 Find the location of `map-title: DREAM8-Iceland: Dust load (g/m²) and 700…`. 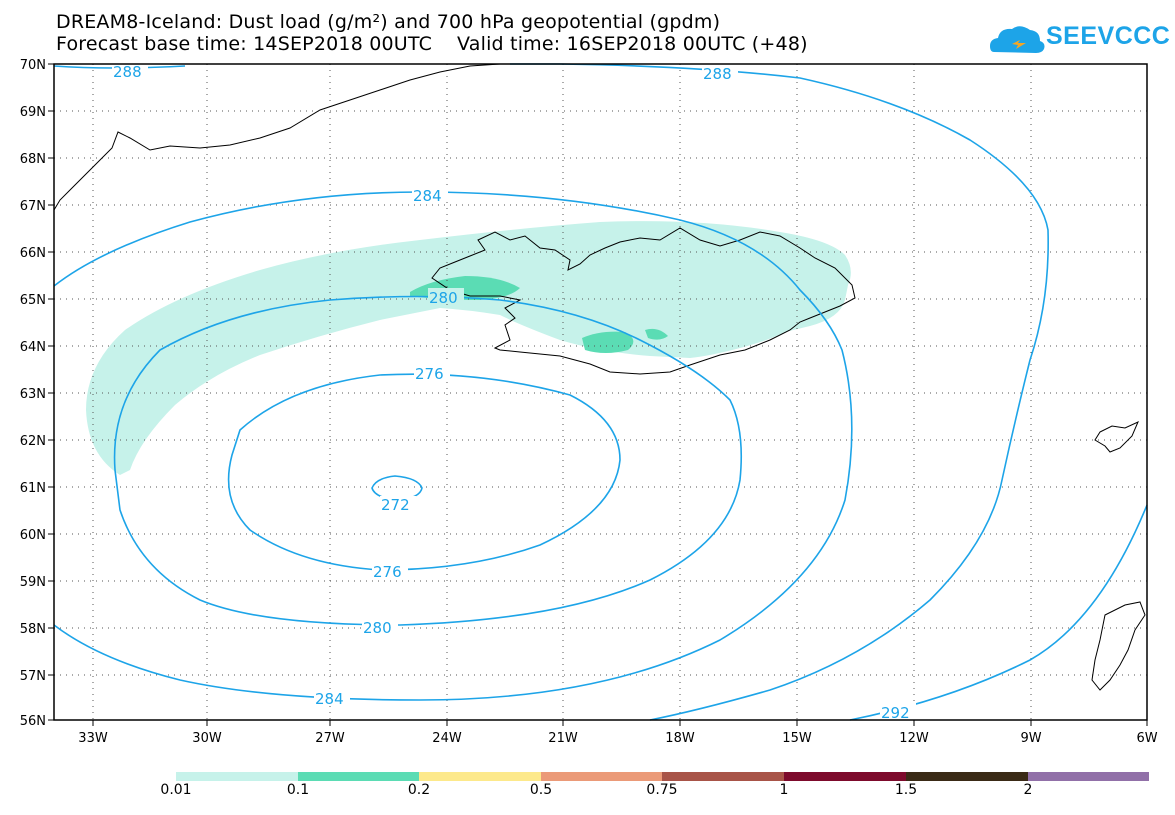

map-title: DREAM8-Iceland: Dust load (g/m²) and 700… is located at coordinates (388, 22).